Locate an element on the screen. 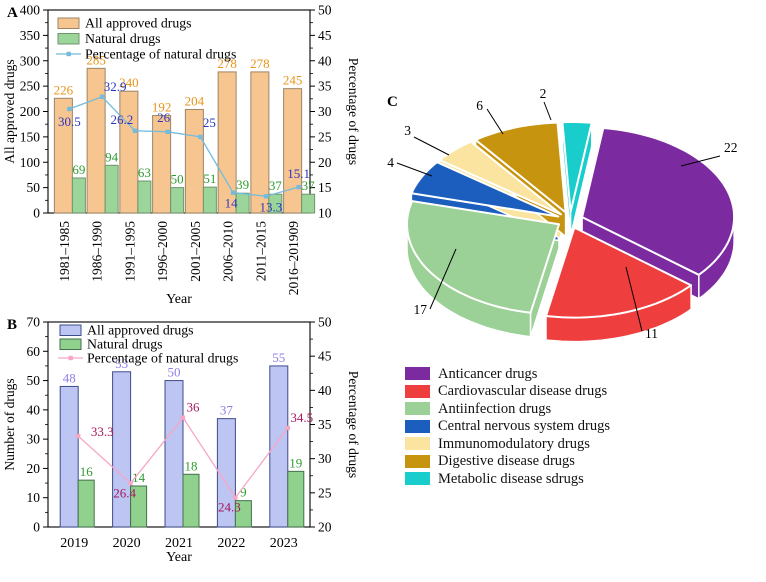 Image resolution: width=766 pixels, height=582 pixels. bar-value-label: 37 is located at coordinates (309, 185).